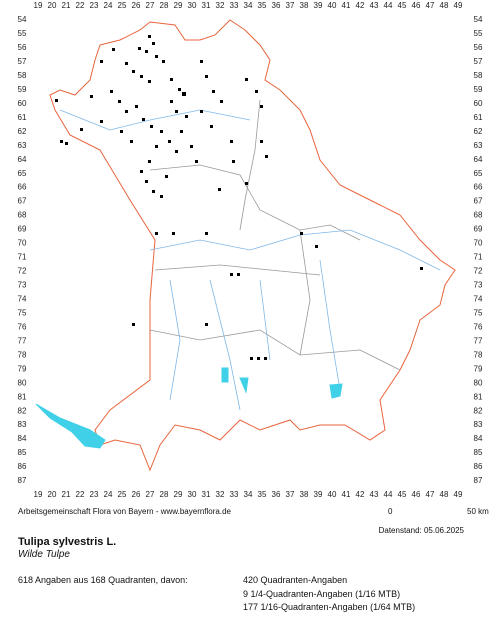 Image resolution: width=500 pixels, height=620 pixels. I want to click on date: Datenstand: 05.06.2025, so click(421, 530).